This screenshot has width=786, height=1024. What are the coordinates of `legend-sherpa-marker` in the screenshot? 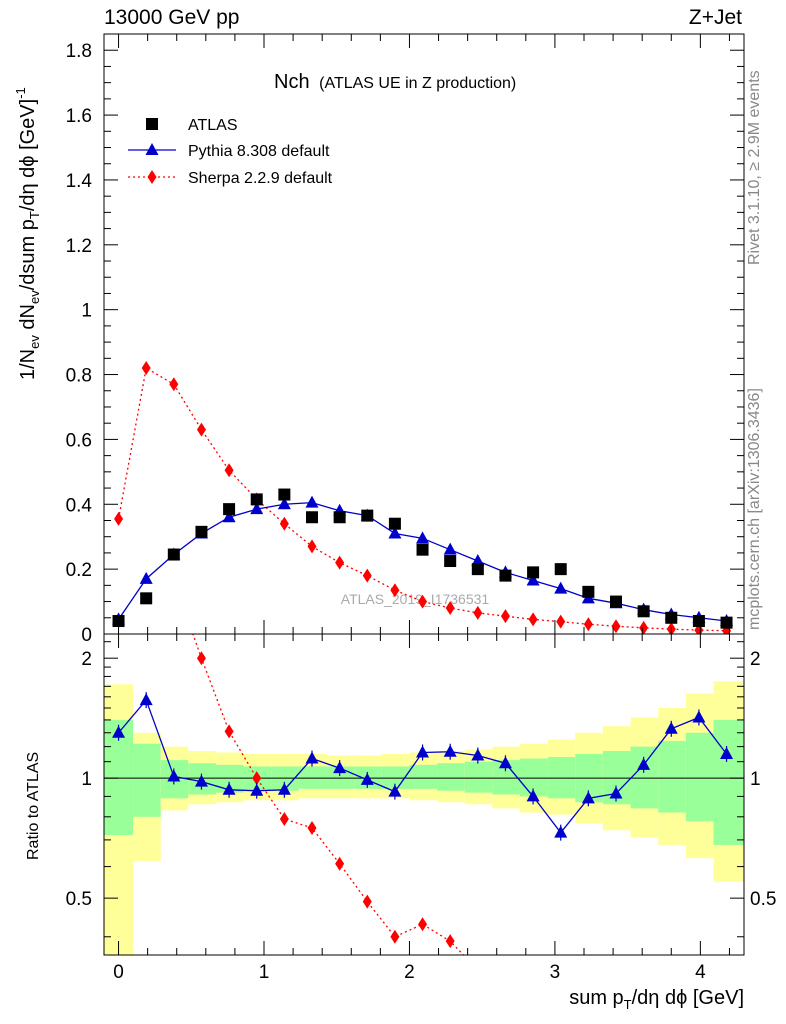 It's located at (152, 177).